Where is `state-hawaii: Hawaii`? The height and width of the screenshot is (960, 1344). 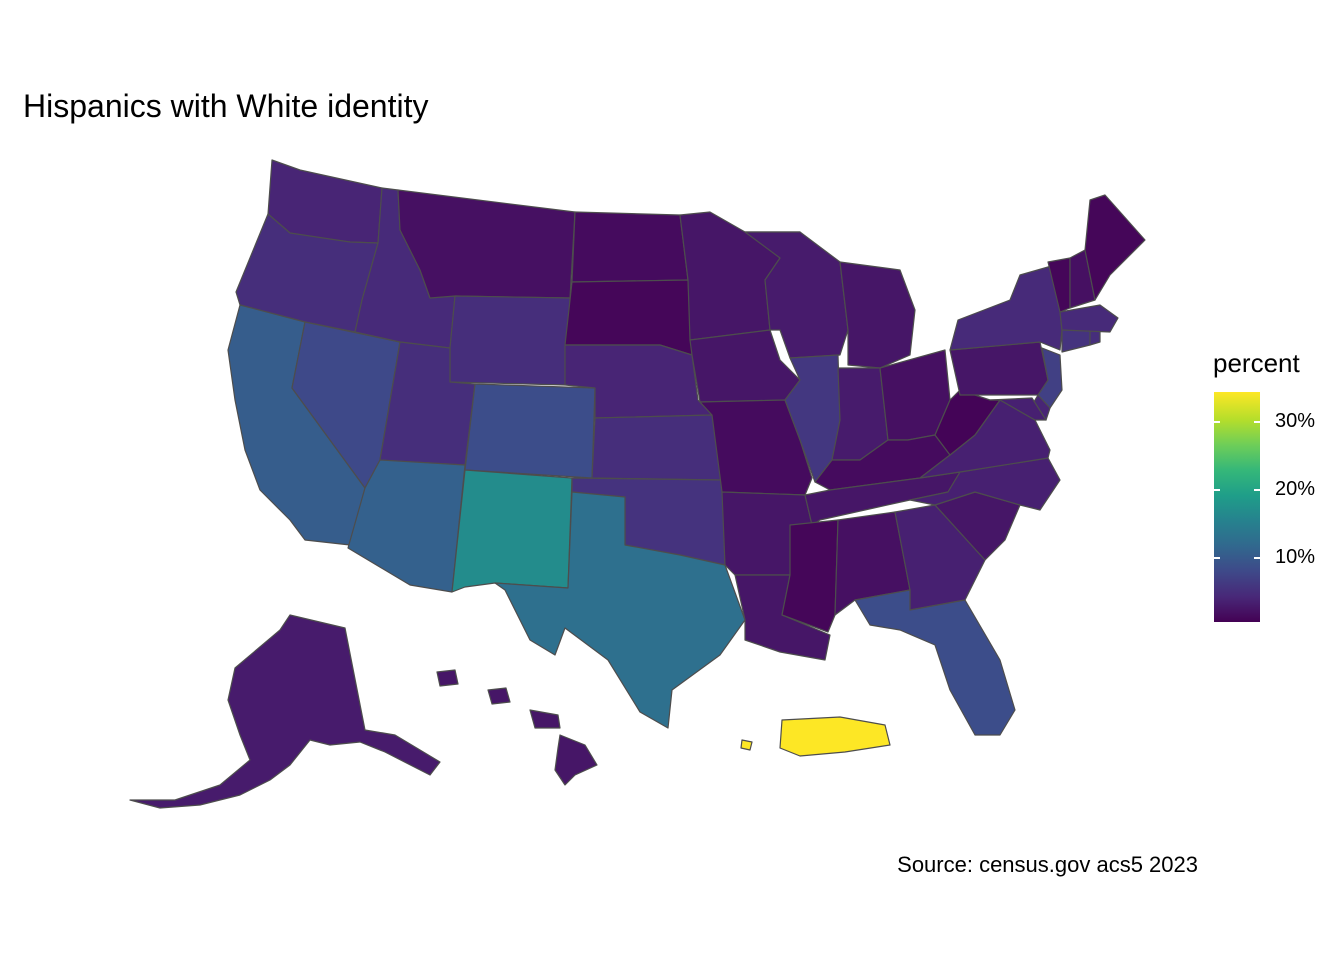 state-hawaii: Hawaii is located at coordinates (517, 727).